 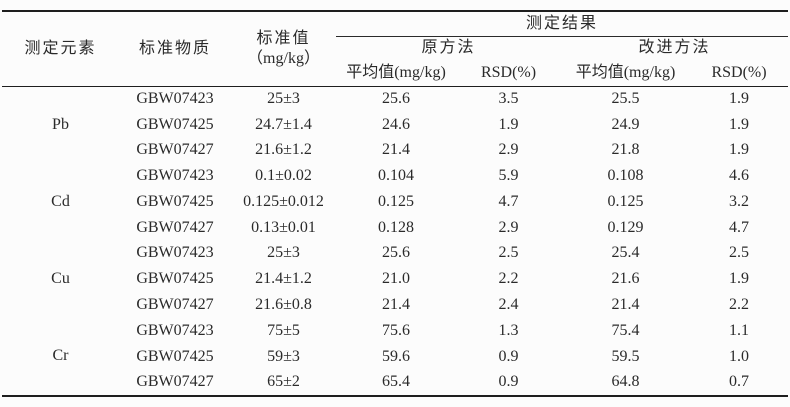 What do you see at coordinates (283, 227) in the screenshot?
I see `standard-cell: 0.13±0.01` at bounding box center [283, 227].